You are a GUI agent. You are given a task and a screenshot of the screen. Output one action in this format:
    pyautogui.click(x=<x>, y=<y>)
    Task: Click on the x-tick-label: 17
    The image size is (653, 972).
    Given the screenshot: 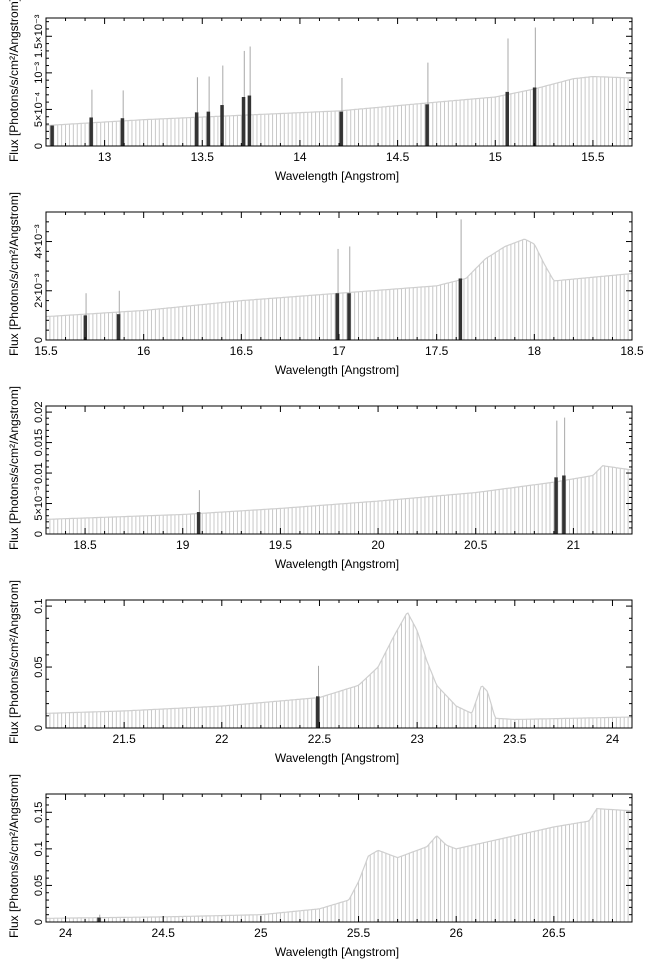 What is the action you would take?
    pyautogui.click(x=339, y=351)
    